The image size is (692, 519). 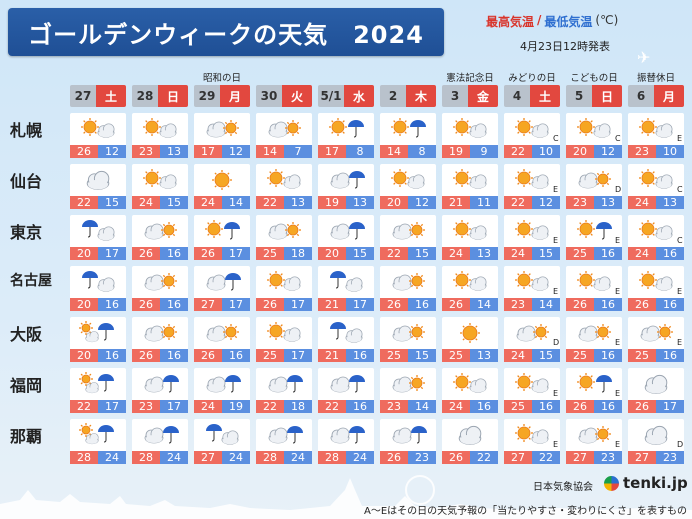 I want to click on day-number: 6, so click(x=641, y=96).